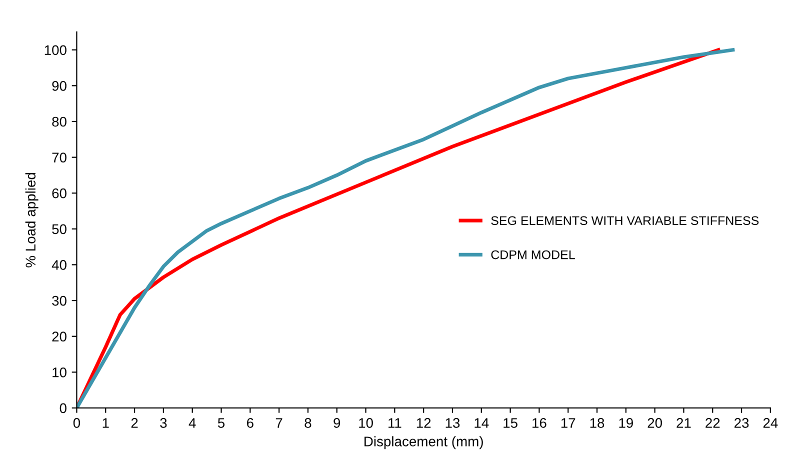 The height and width of the screenshot is (470, 791). I want to click on x-tick-label: 22, so click(713, 423).